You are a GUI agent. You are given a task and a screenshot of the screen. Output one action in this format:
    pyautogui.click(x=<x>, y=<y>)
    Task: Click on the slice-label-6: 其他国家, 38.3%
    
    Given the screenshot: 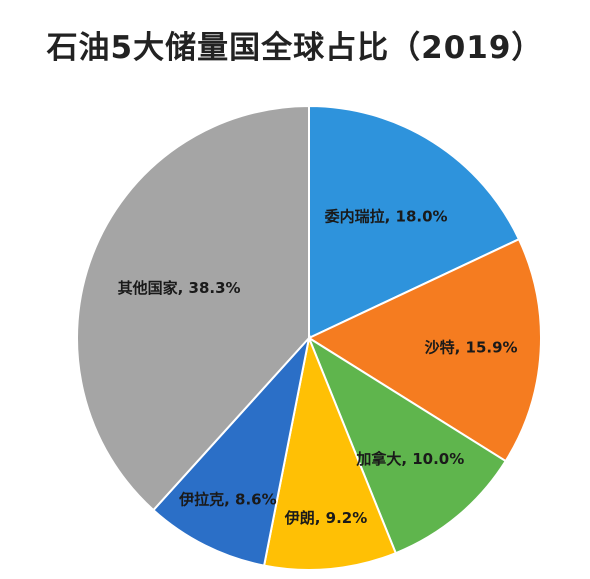 What is the action you would take?
    pyautogui.click(x=179, y=288)
    